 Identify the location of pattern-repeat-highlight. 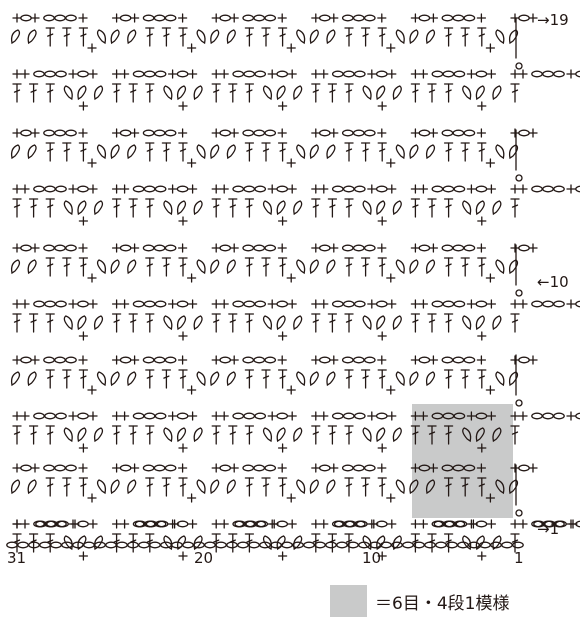
(462, 461).